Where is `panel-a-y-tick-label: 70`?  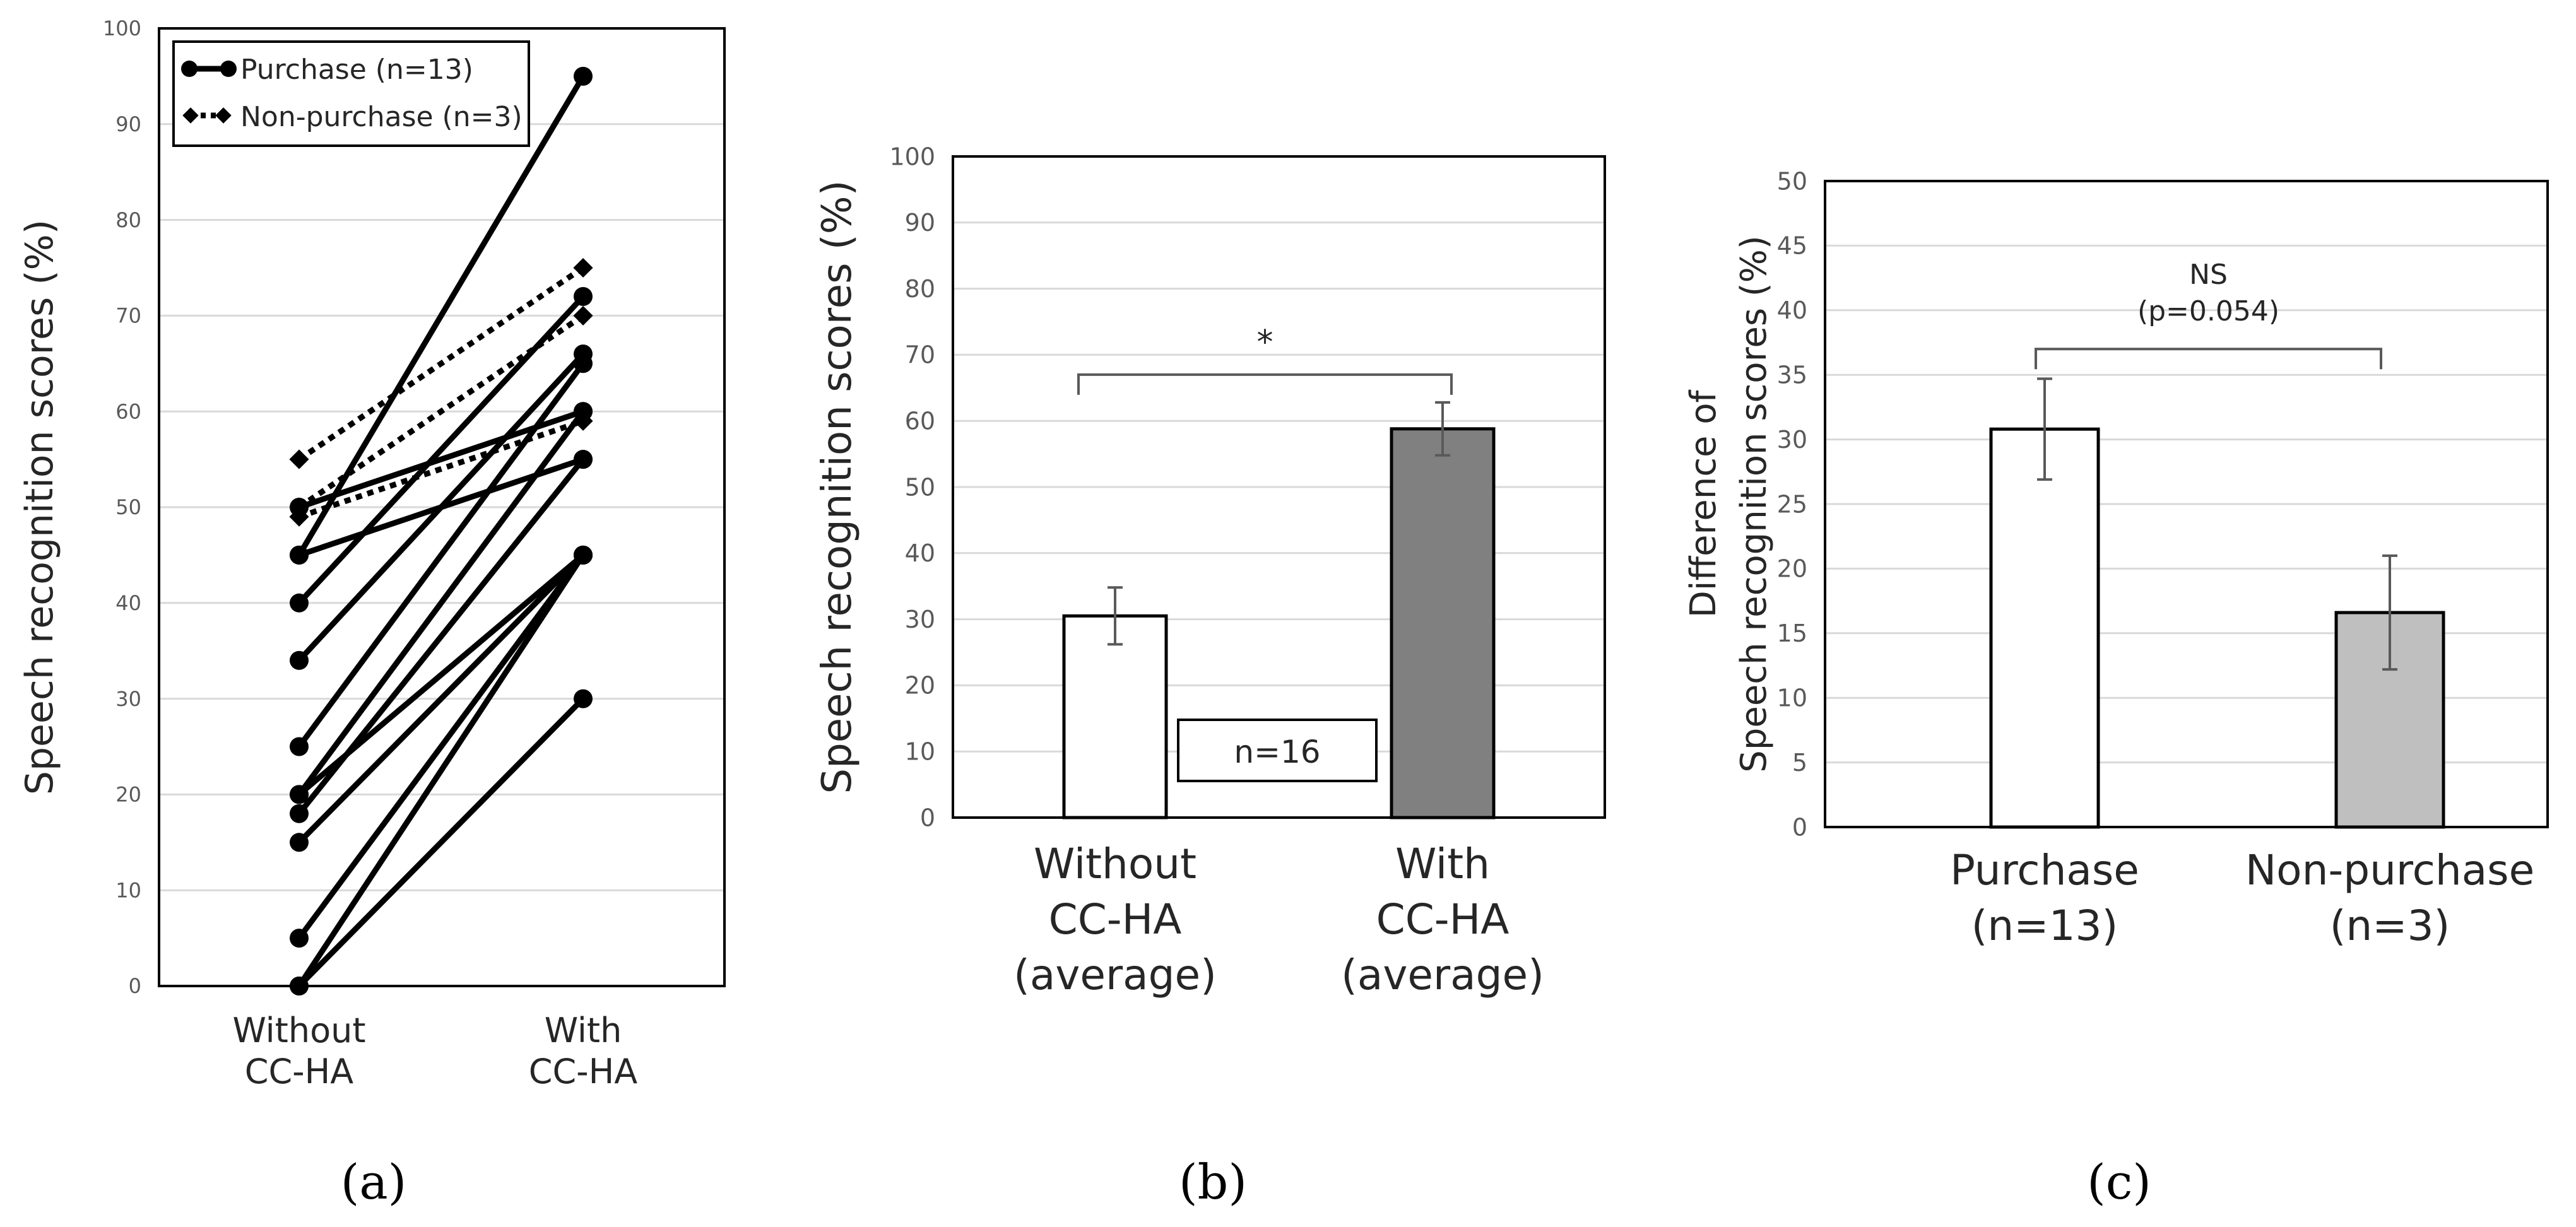
panel-a-y-tick-label: 70 is located at coordinates (128, 316).